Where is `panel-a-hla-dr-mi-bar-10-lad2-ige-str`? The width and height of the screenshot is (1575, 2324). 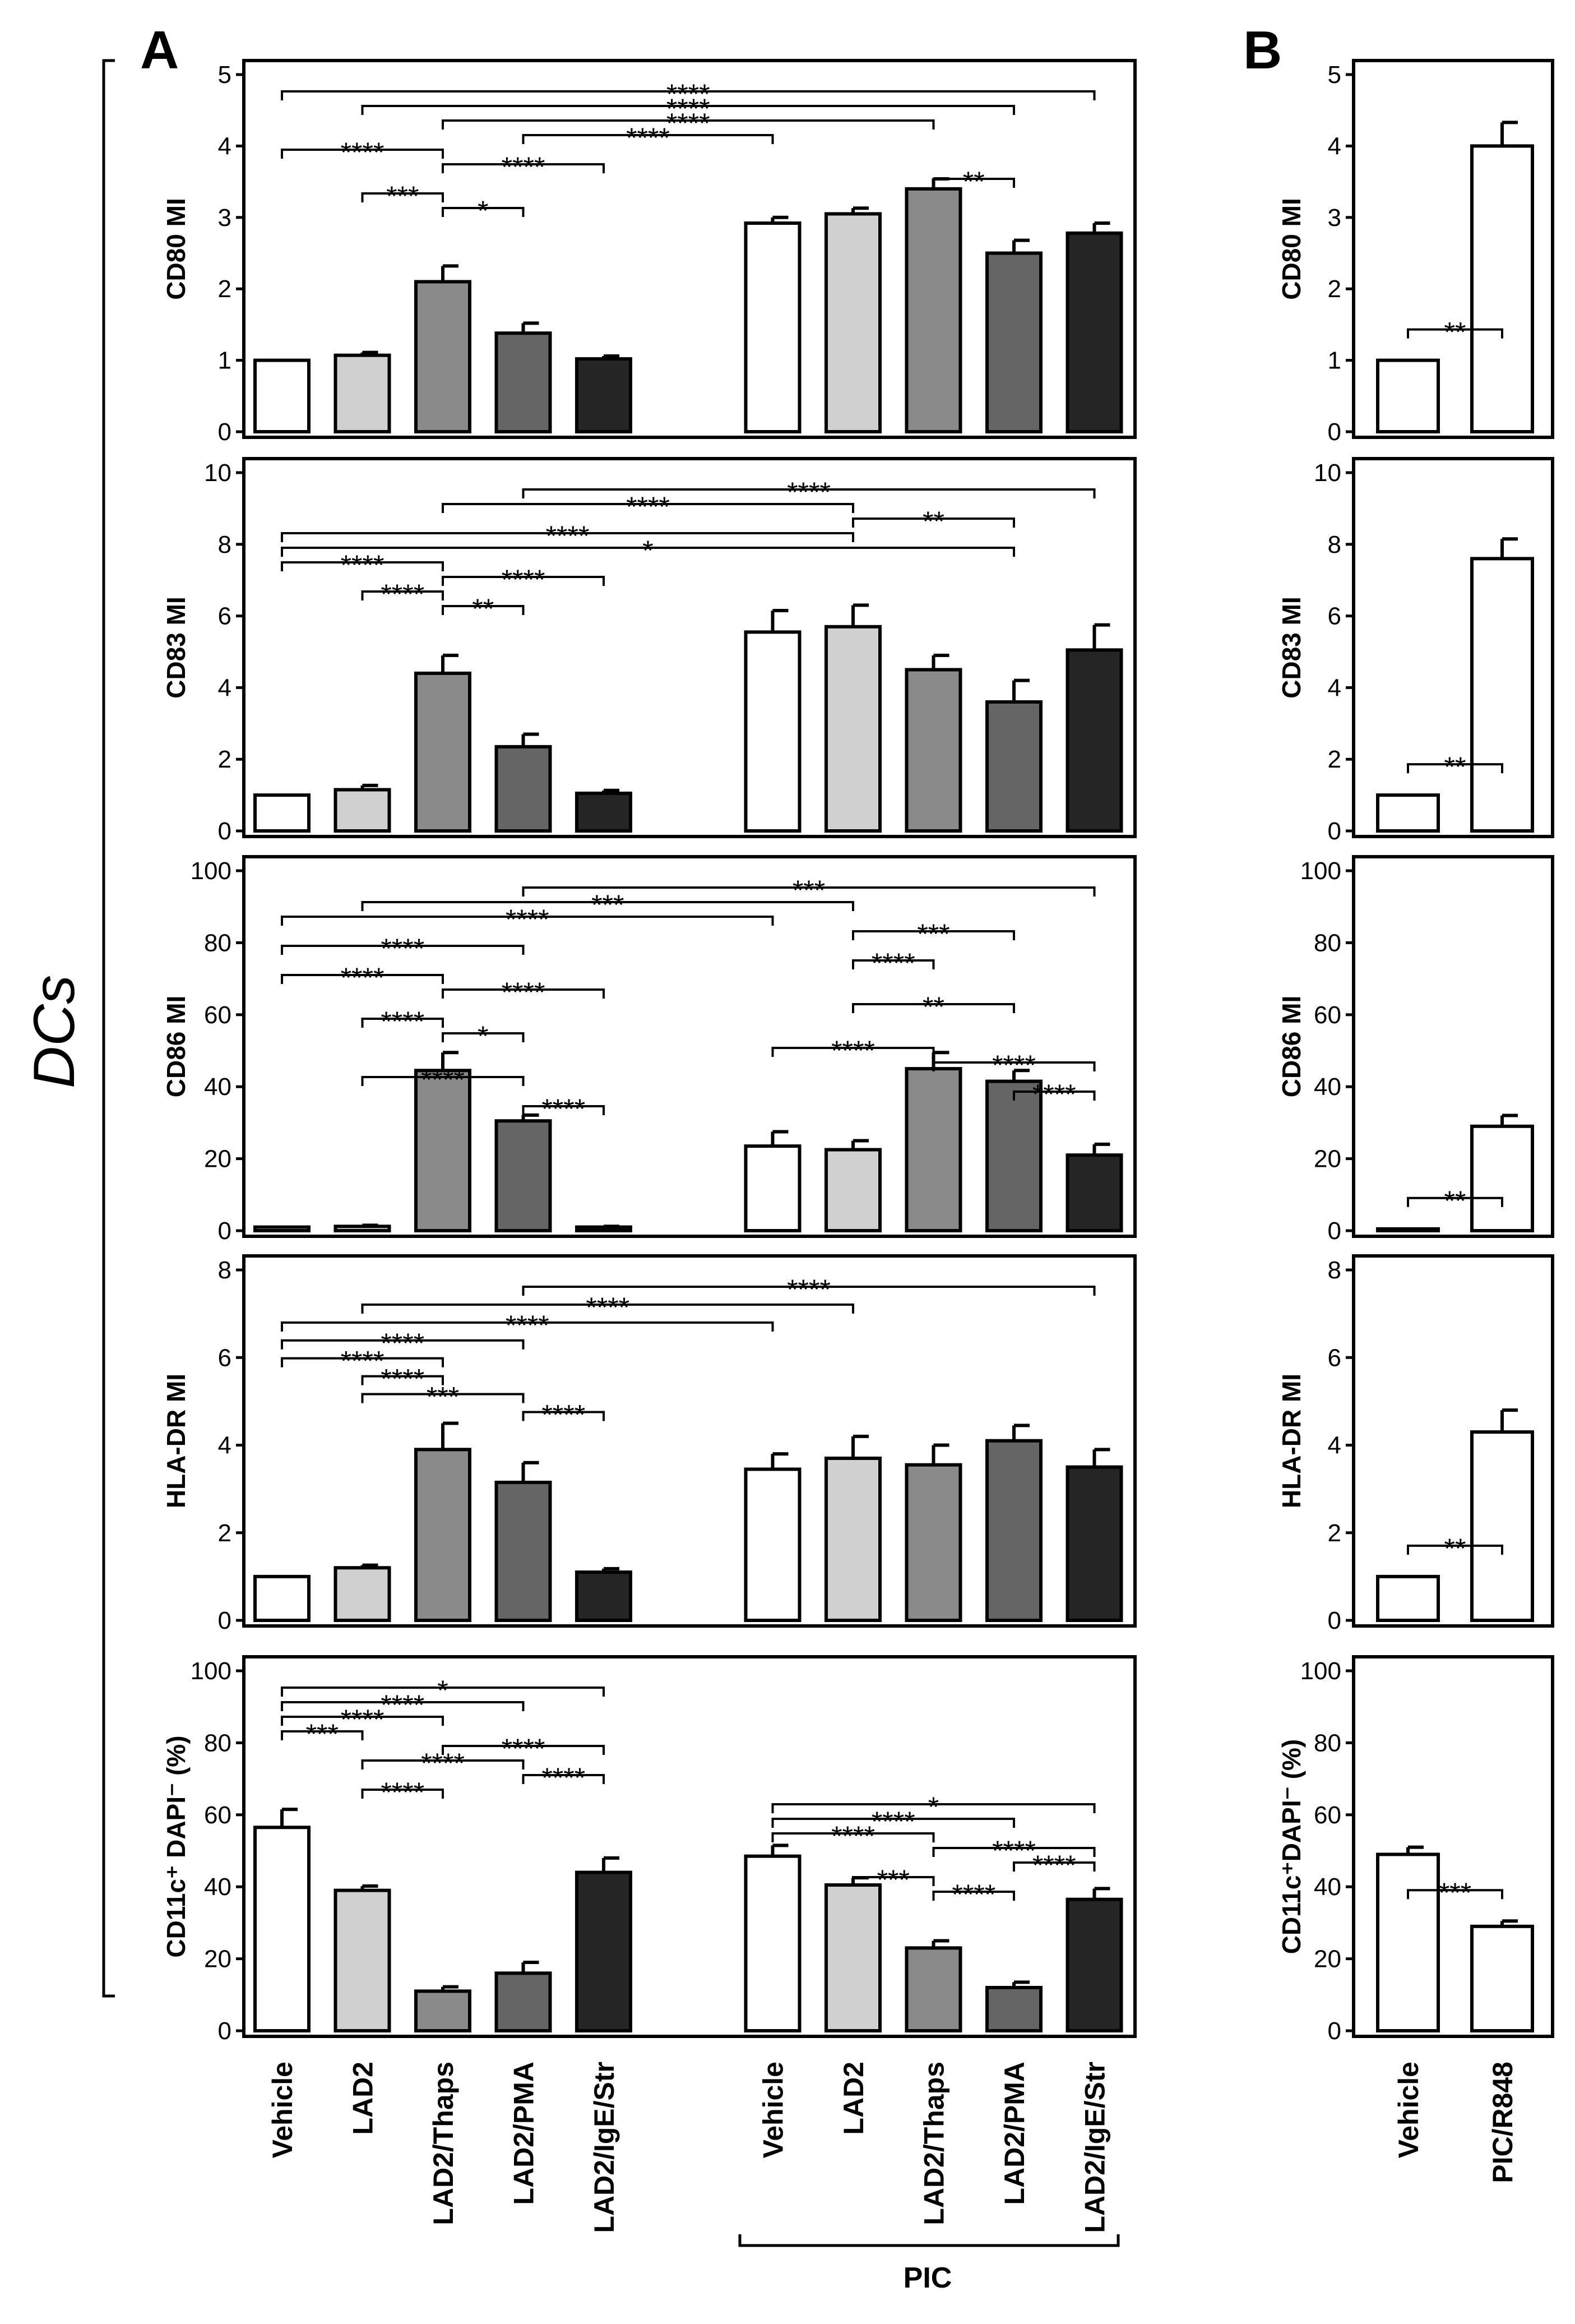
panel-a-hla-dr-mi-bar-10-lad2-ige-str is located at coordinates (1094, 1543).